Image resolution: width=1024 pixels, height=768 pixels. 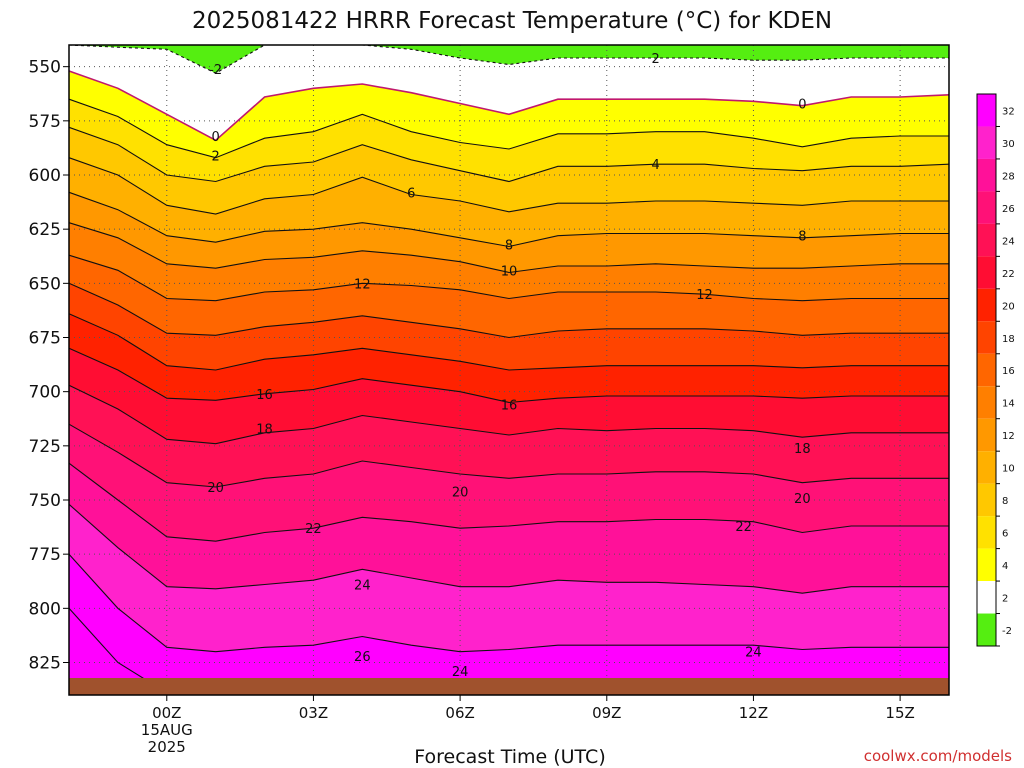 I want to click on contour-label: 0, so click(x=216, y=137).